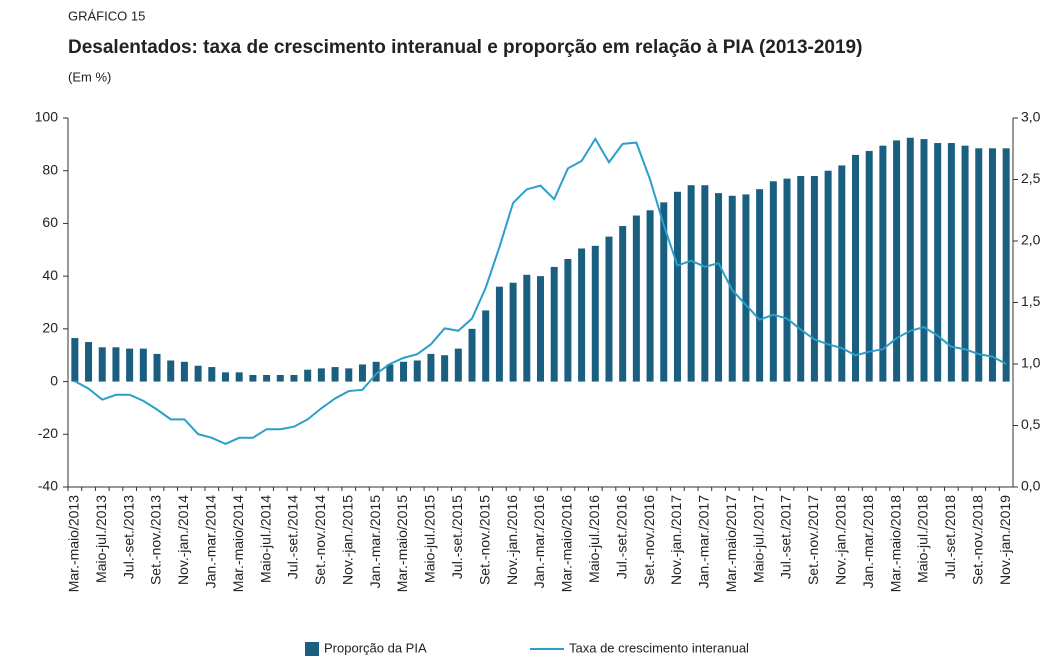  I want to click on y-tick-label: 80, so click(50, 169).